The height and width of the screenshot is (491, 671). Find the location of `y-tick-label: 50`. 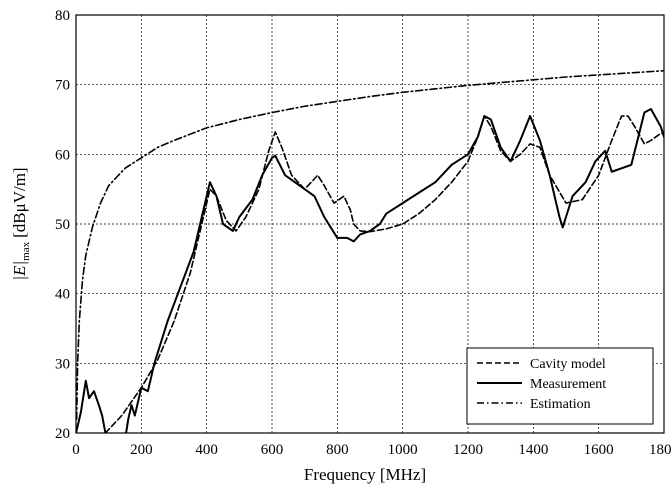

y-tick-label: 50 is located at coordinates (62, 225).